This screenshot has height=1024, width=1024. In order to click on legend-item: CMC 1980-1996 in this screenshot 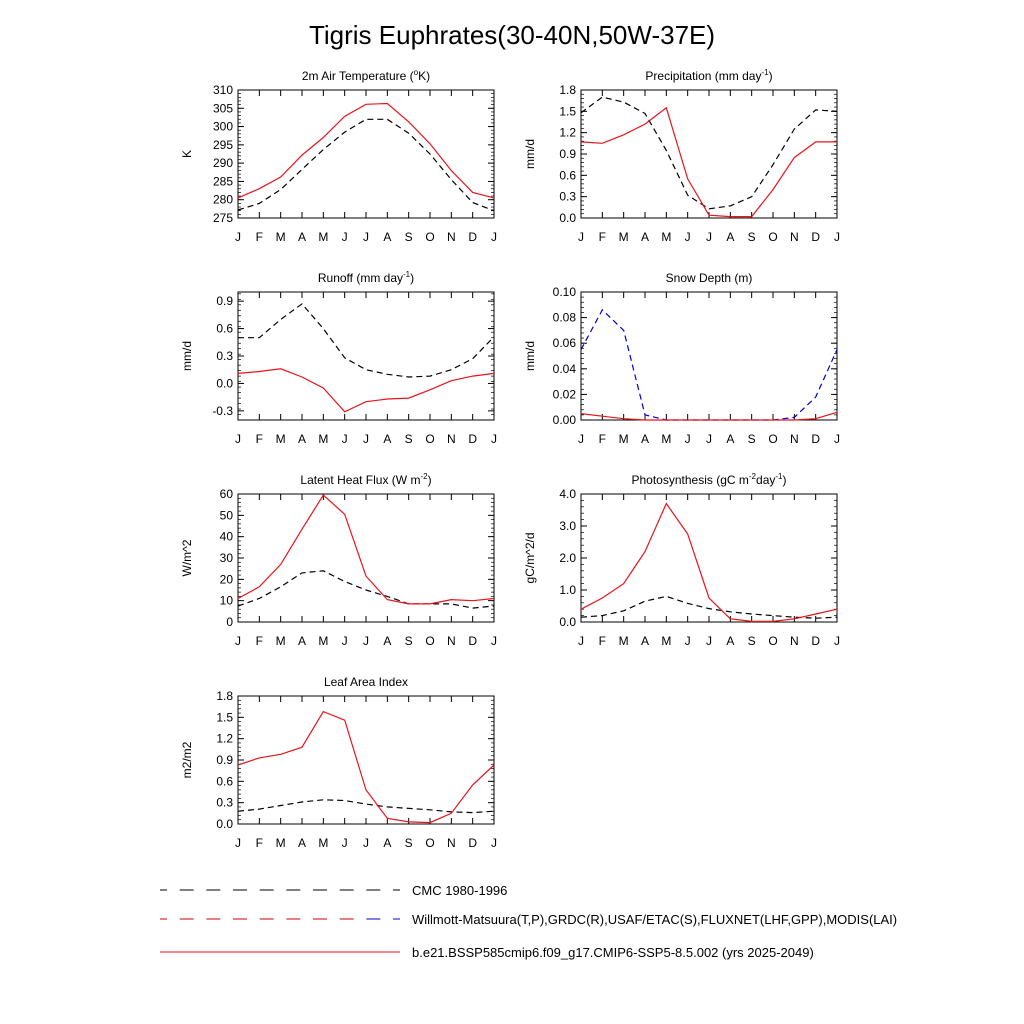, I will do `click(333, 890)`.